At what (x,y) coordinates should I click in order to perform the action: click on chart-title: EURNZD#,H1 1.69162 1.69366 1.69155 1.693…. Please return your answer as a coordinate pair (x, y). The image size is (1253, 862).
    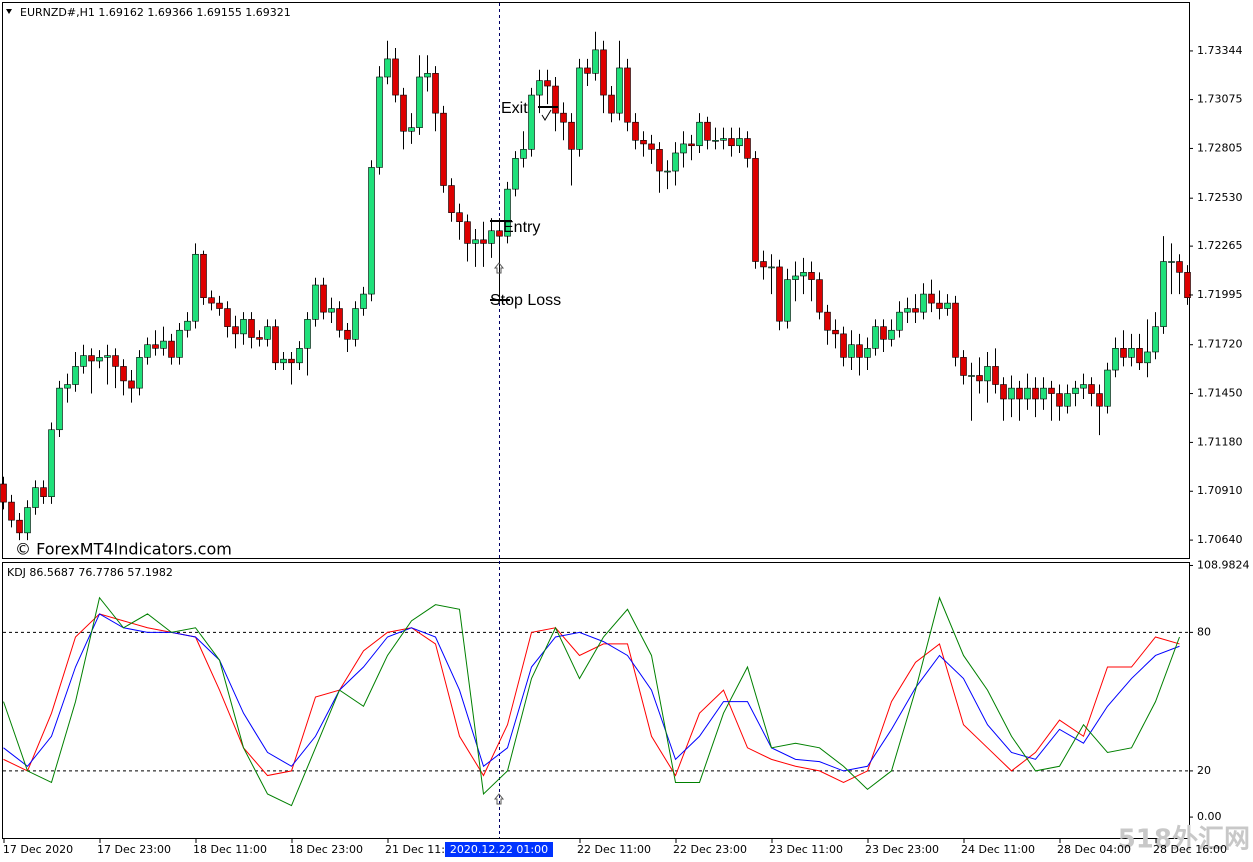
    Looking at the image, I should click on (155, 12).